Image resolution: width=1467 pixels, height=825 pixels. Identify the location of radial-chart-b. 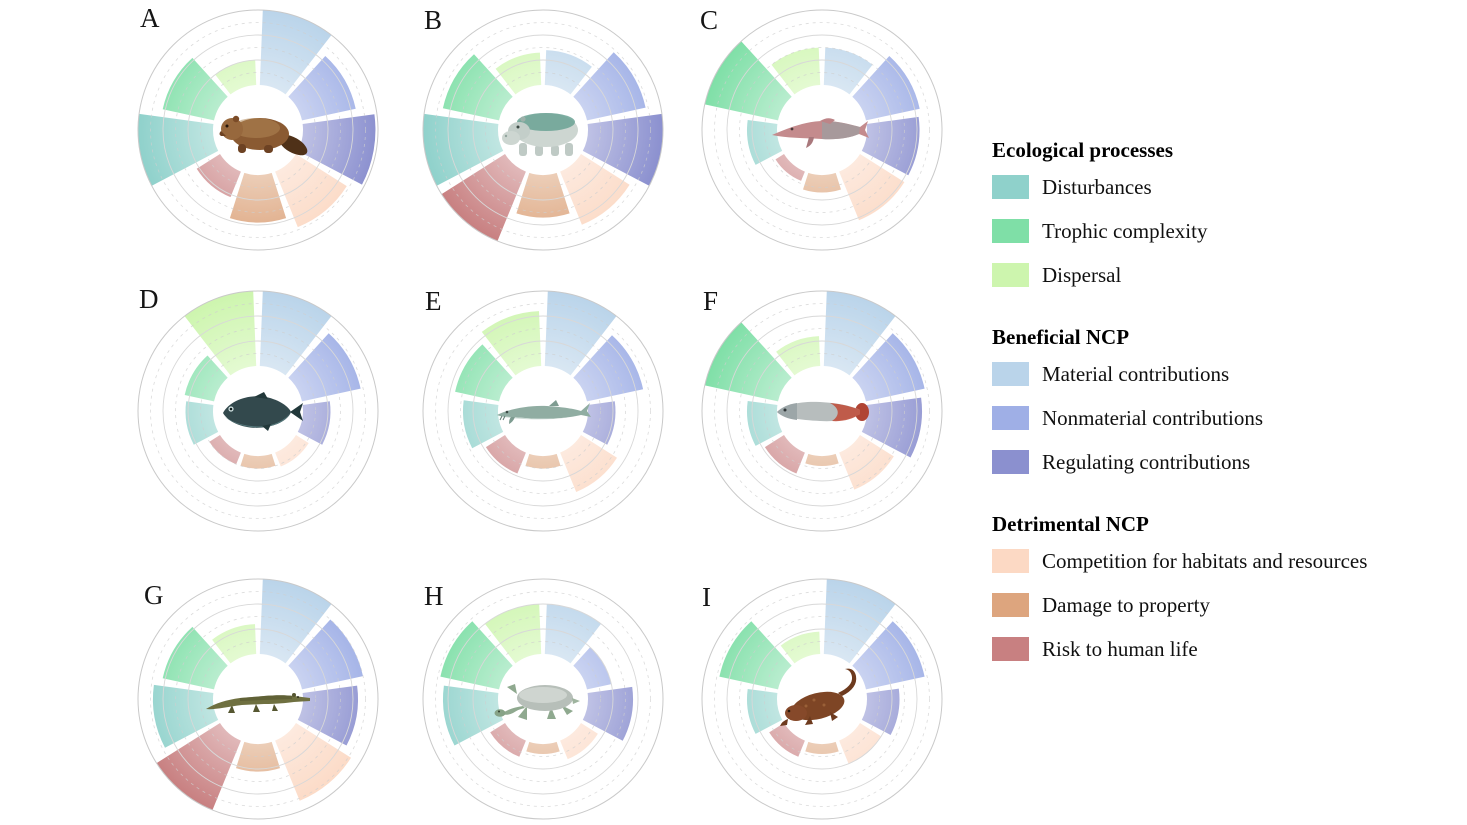
(543, 130).